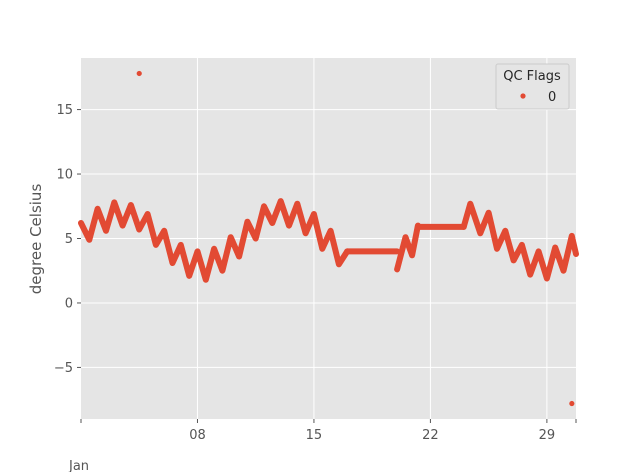 The height and width of the screenshot is (472, 640). Describe the element at coordinates (197, 435) in the screenshot. I see `x-tick-label: 08` at that location.